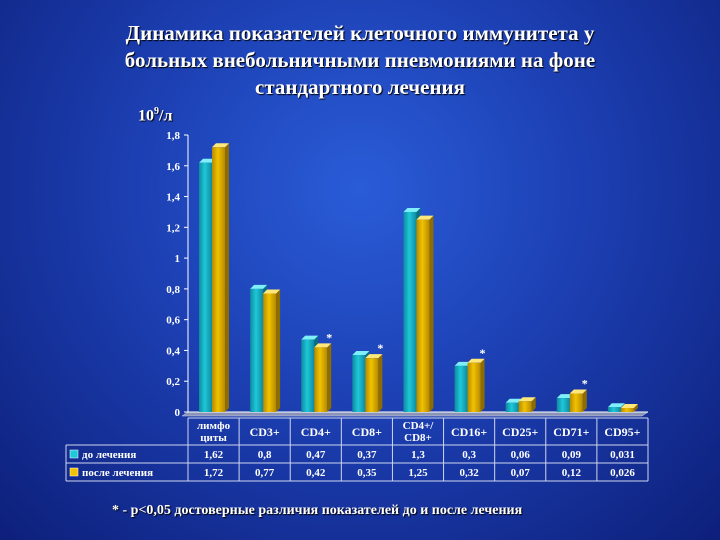 The width and height of the screenshot is (720, 540). What do you see at coordinates (74, 454) in the screenshot?
I see `legend-swatch-before` at bounding box center [74, 454].